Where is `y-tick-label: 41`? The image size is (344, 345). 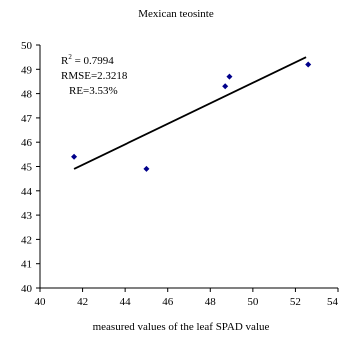 y-tick-label: 41 is located at coordinates (26, 265).